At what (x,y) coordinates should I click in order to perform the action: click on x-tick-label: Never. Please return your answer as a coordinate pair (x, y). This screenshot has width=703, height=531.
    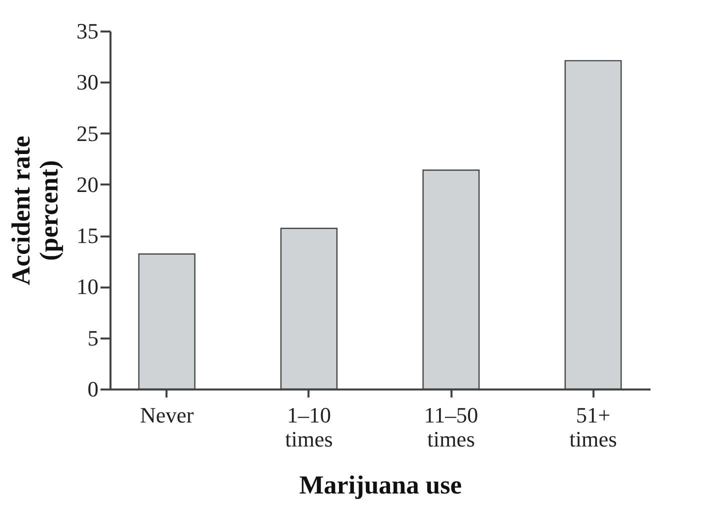
    Looking at the image, I should click on (167, 415).